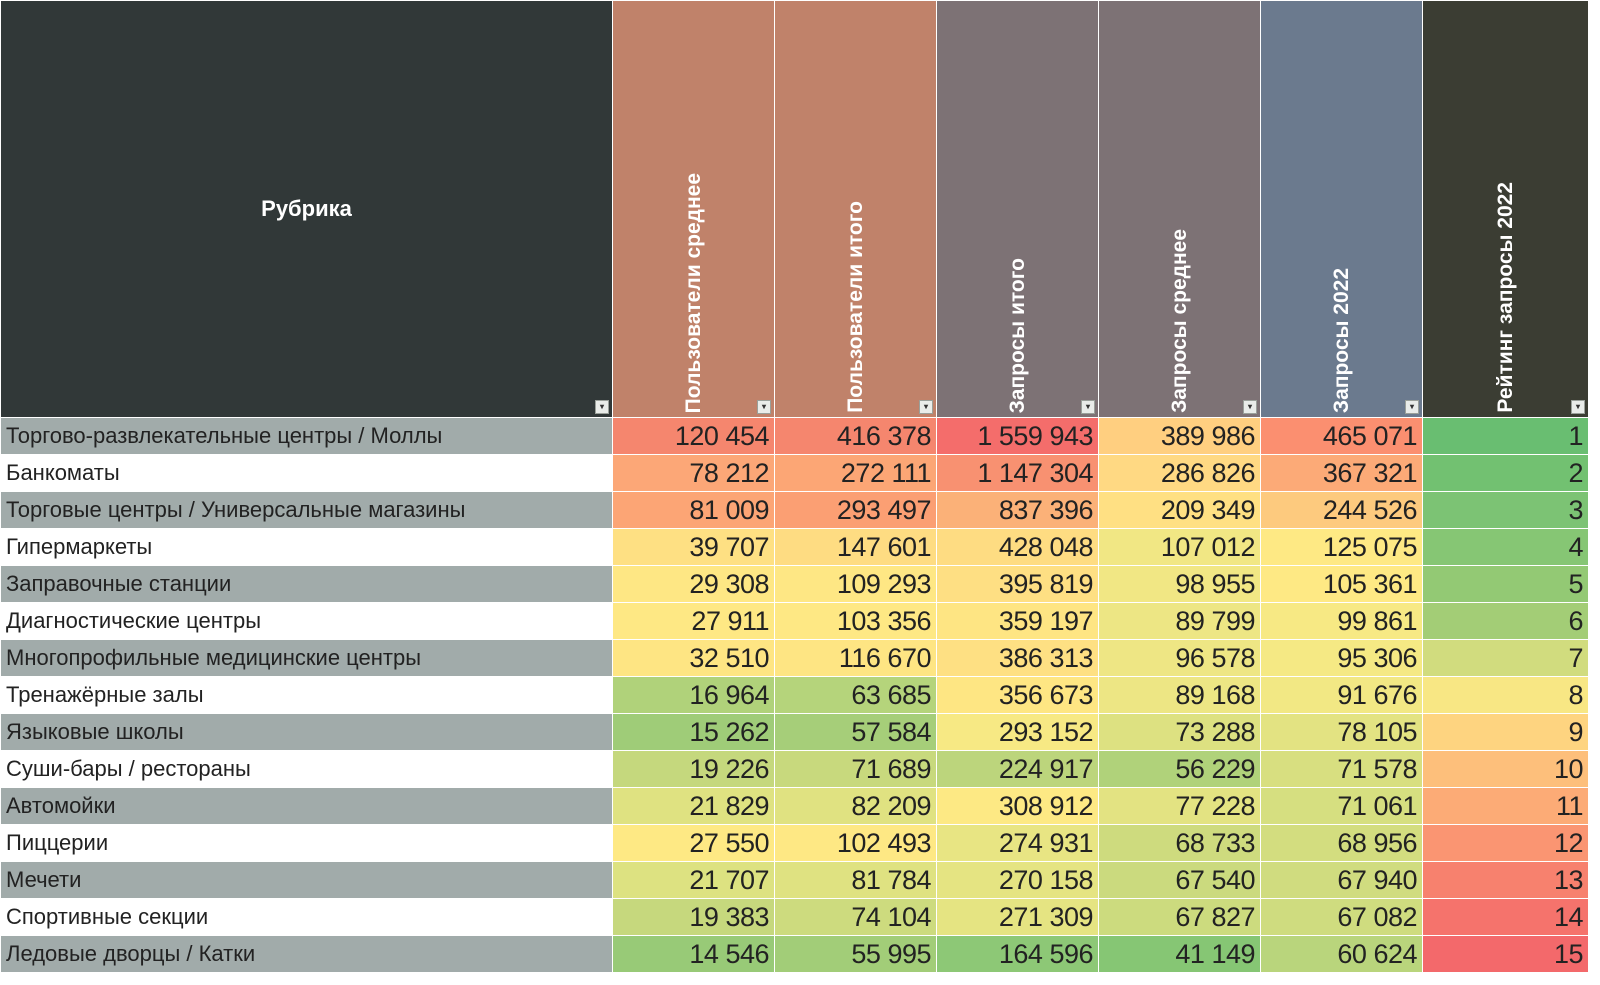  Describe the element at coordinates (306, 547) in the screenshot. I see `rubric-cell: Гипермаркеты` at that location.